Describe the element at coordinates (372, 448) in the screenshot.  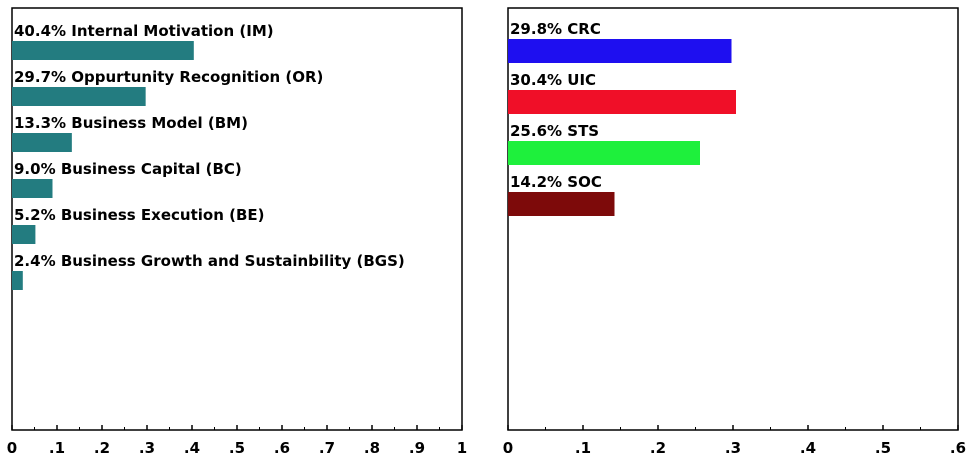
I see `chart-1-x-tick-label: .8` at that location.